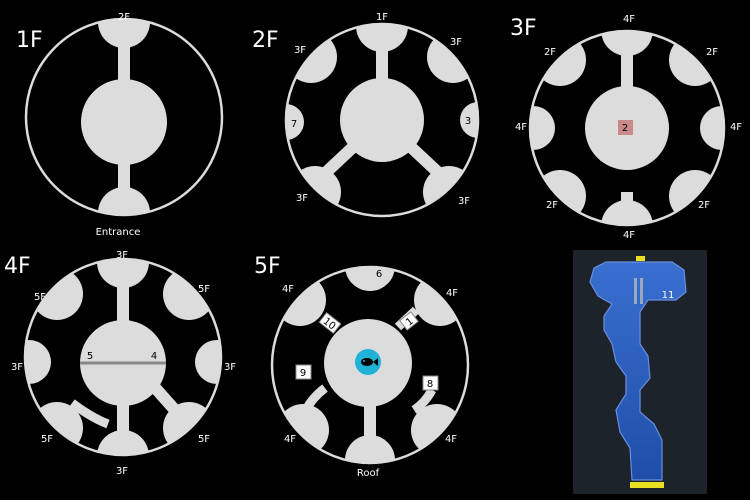  Describe the element at coordinates (430, 384) in the screenshot. I see `floor-5f-marker-8: 8` at that location.